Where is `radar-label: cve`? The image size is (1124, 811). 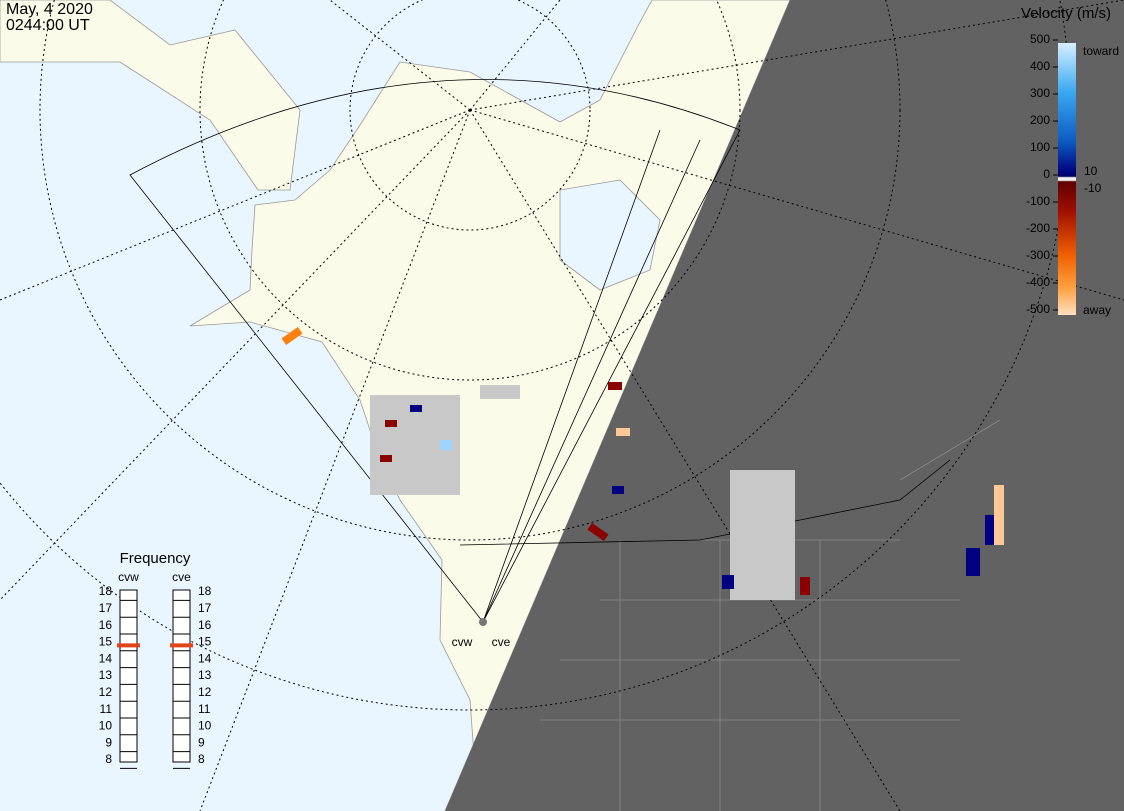 radar-label: cve is located at coordinates (501, 642).